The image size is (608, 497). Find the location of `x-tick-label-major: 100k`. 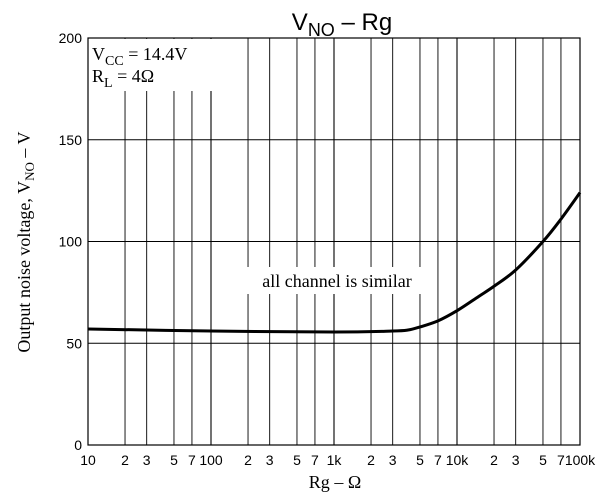

x-tick-label-major: 100k is located at coordinates (580, 460).